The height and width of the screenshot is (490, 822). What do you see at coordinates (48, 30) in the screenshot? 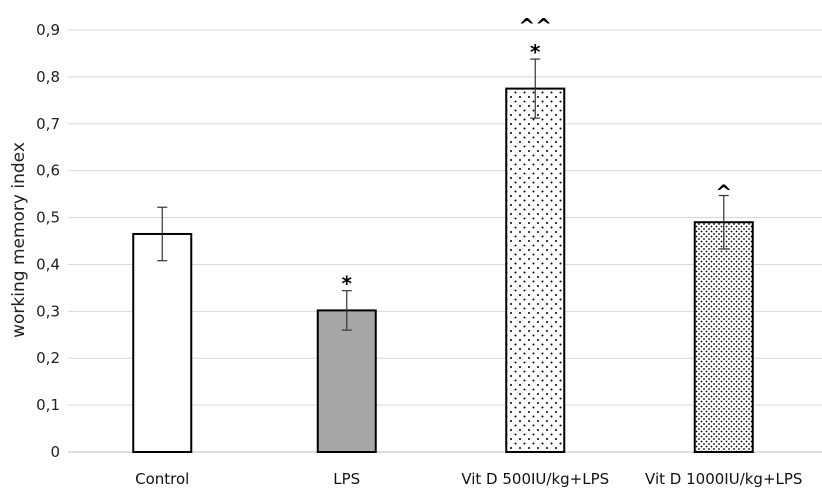
I see `y-tick-label: 0,9` at bounding box center [48, 30].